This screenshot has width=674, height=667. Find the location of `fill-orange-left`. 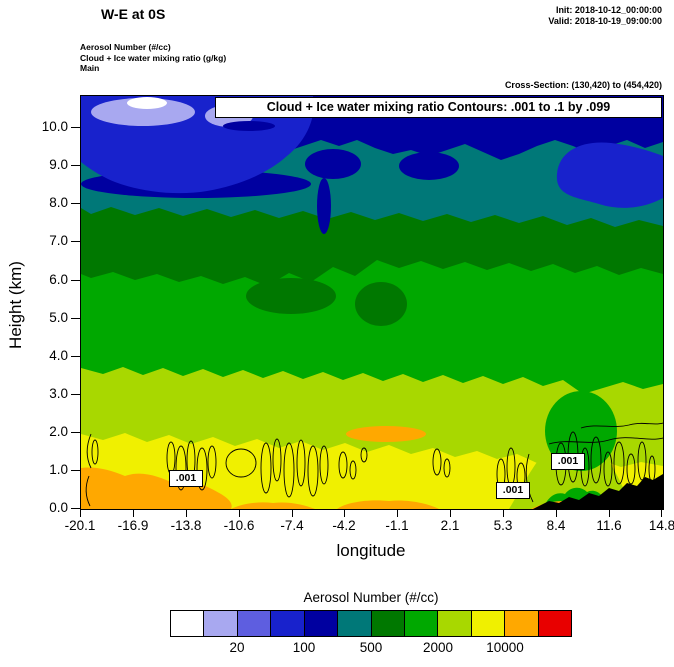

fill-orange-left is located at coordinates (156, 488).